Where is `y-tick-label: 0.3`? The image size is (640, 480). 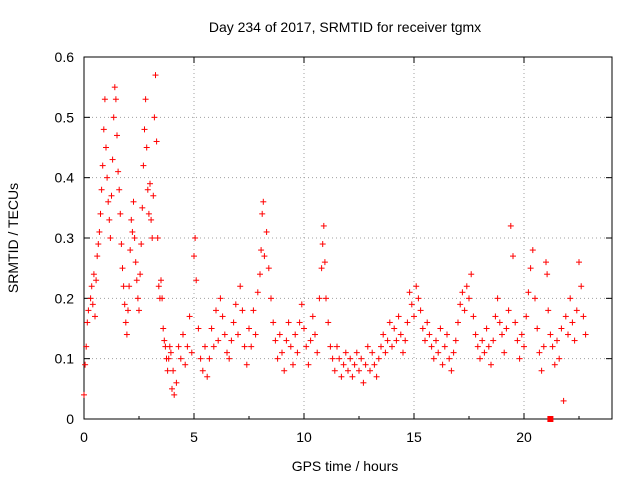 y-tick-label: 0.3 is located at coordinates (65, 238).